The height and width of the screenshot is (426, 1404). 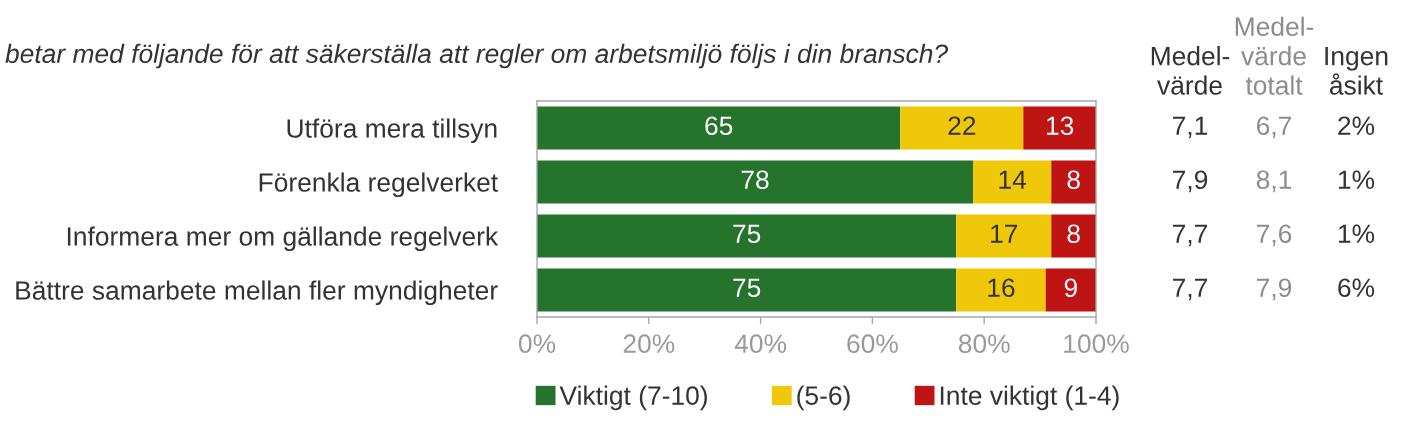 I want to click on text: 6,7, so click(x=1274, y=127).